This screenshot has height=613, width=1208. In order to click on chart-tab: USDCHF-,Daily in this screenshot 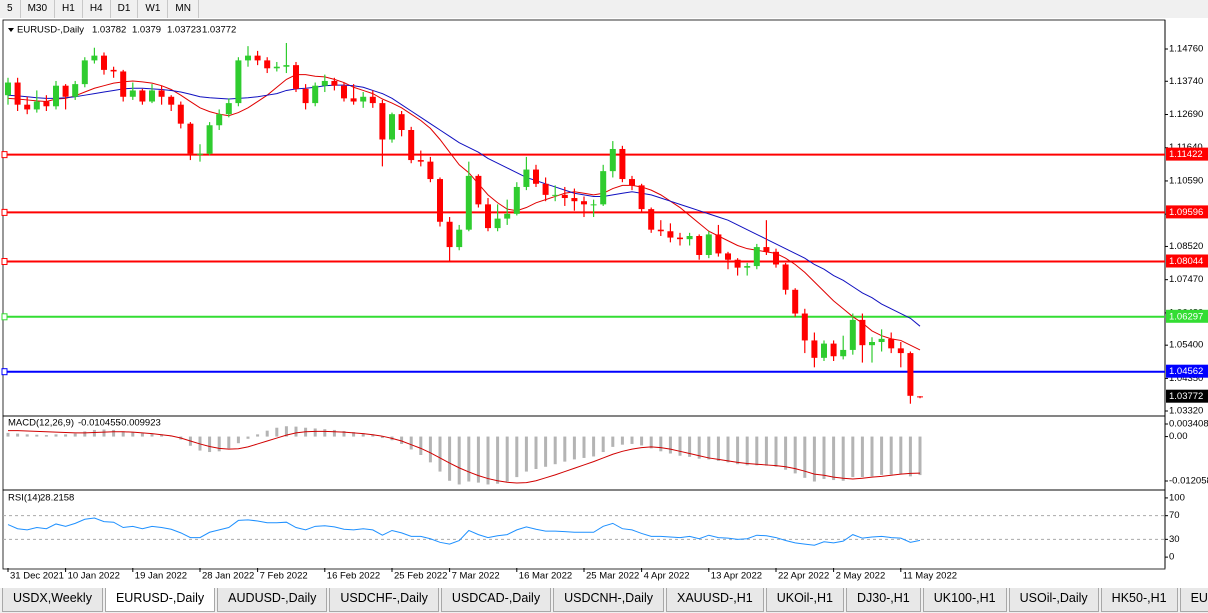, I will do `click(384, 600)`.